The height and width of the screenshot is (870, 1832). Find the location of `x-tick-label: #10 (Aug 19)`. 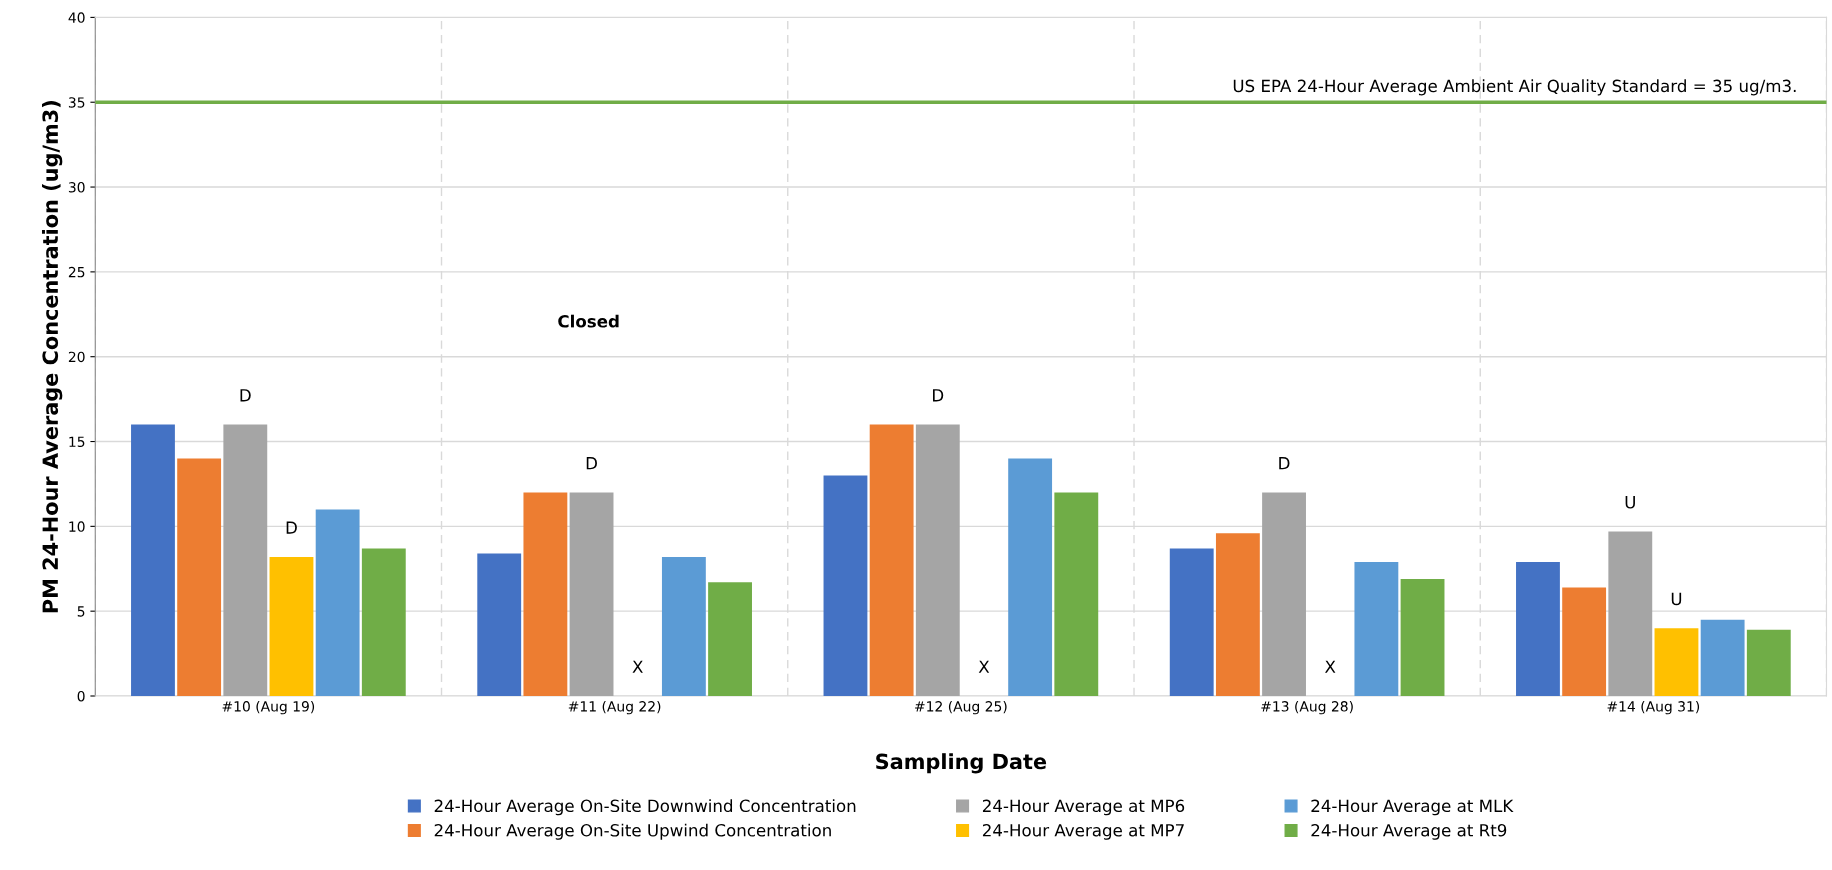

x-tick-label: #10 (Aug 19) is located at coordinates (268, 707).